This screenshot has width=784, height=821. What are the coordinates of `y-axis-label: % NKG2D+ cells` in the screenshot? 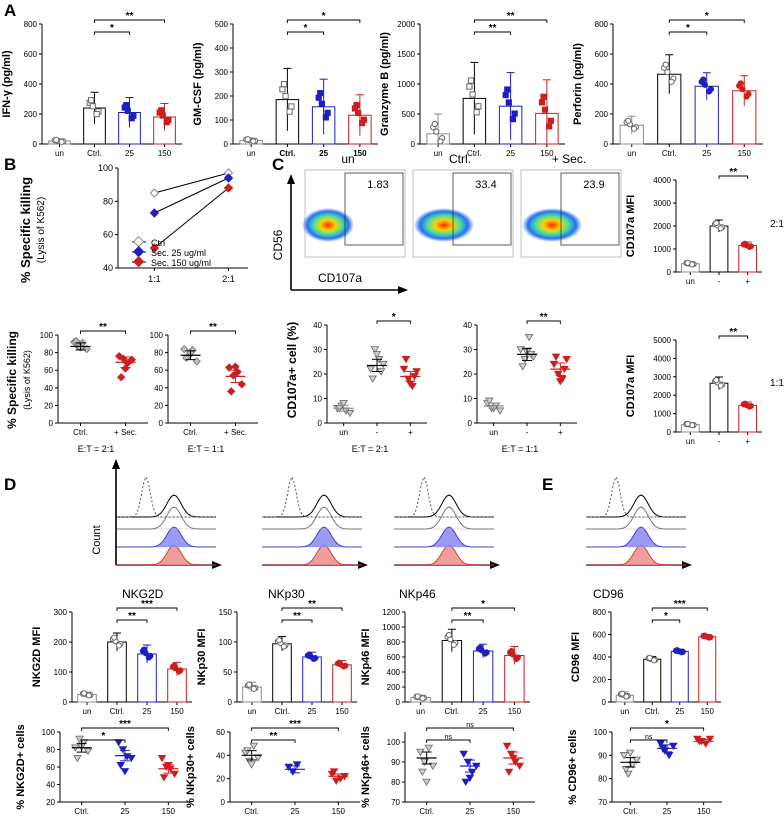 It's located at (21, 766).